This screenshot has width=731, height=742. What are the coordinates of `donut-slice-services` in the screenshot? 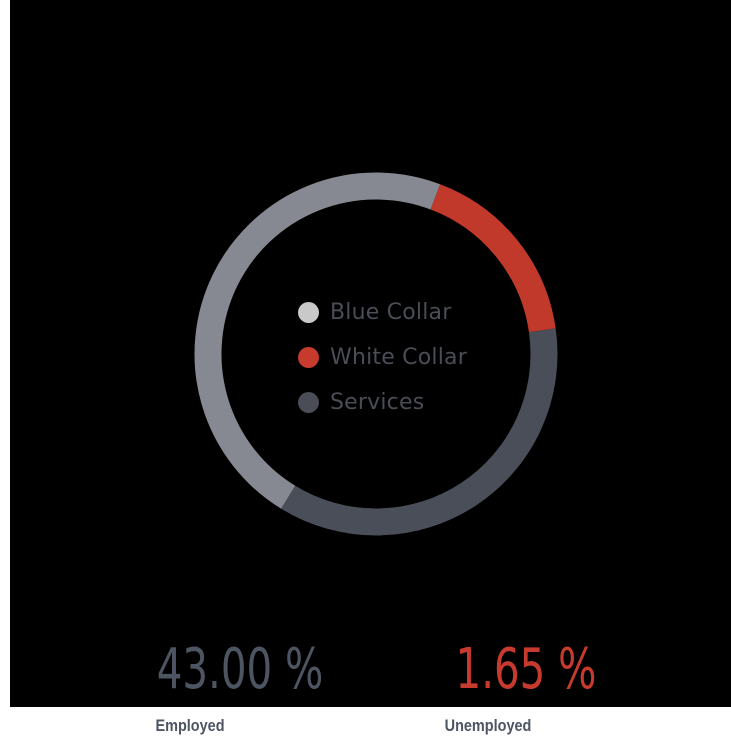 It's located at (419, 432).